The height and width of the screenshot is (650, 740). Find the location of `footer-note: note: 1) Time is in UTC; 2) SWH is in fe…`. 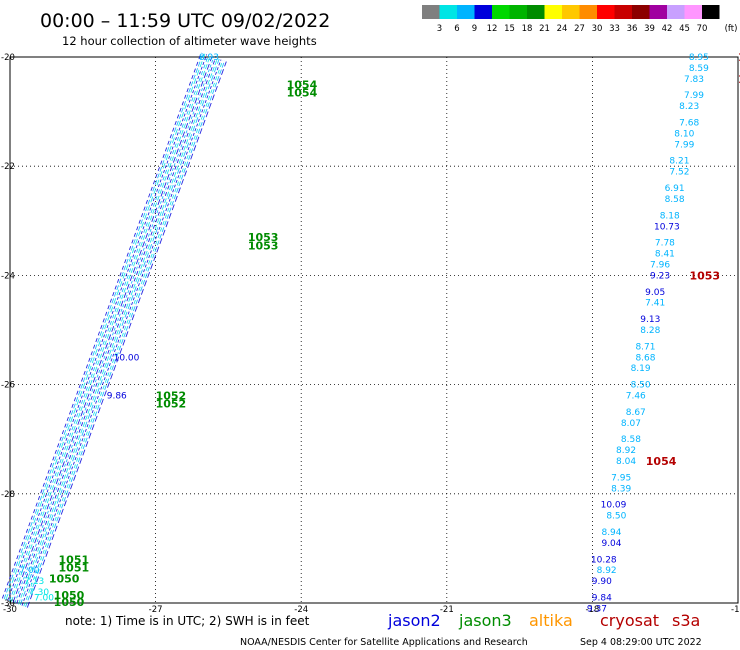

footer-note: note: 1) Time is in UTC; 2) SWH is in fe… is located at coordinates (187, 621).